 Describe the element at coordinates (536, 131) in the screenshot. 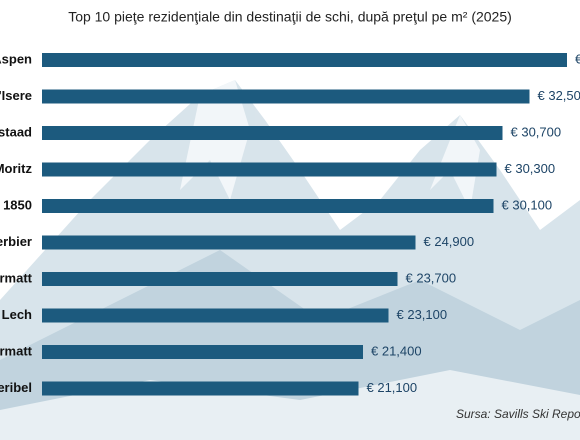

I see `value-label: € 30,700` at that location.